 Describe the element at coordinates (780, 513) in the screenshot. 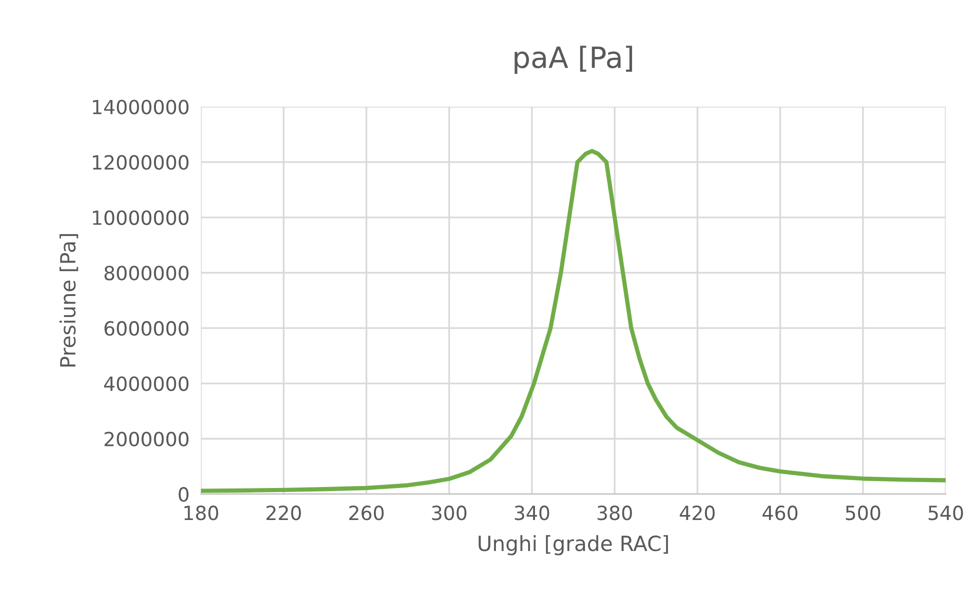

I see `x-tick-label: 460` at that location.